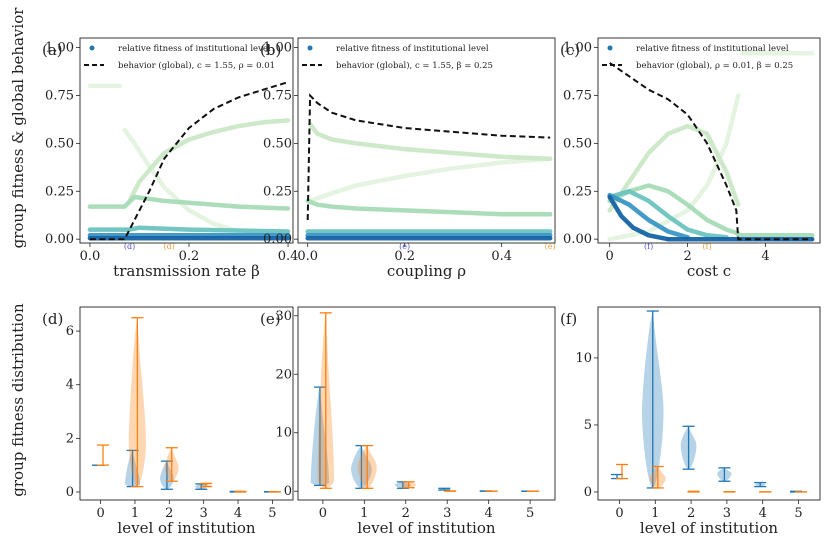  I want to click on panel-e: 0 10 20 30 0 1 2 3 4 5 level of institution (e), so click(408, 421).